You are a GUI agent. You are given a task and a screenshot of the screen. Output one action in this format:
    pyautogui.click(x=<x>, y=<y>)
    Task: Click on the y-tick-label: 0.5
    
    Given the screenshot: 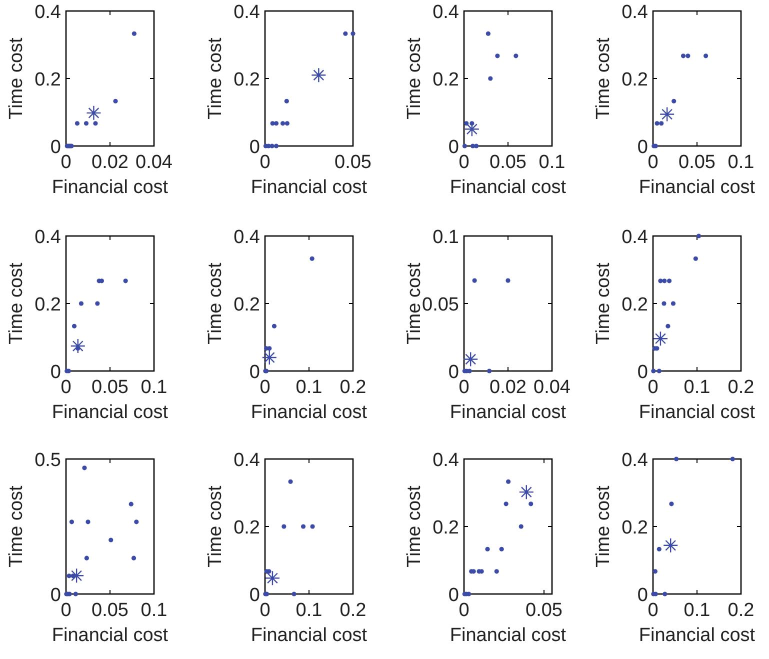 What is the action you would take?
    pyautogui.click(x=47, y=460)
    